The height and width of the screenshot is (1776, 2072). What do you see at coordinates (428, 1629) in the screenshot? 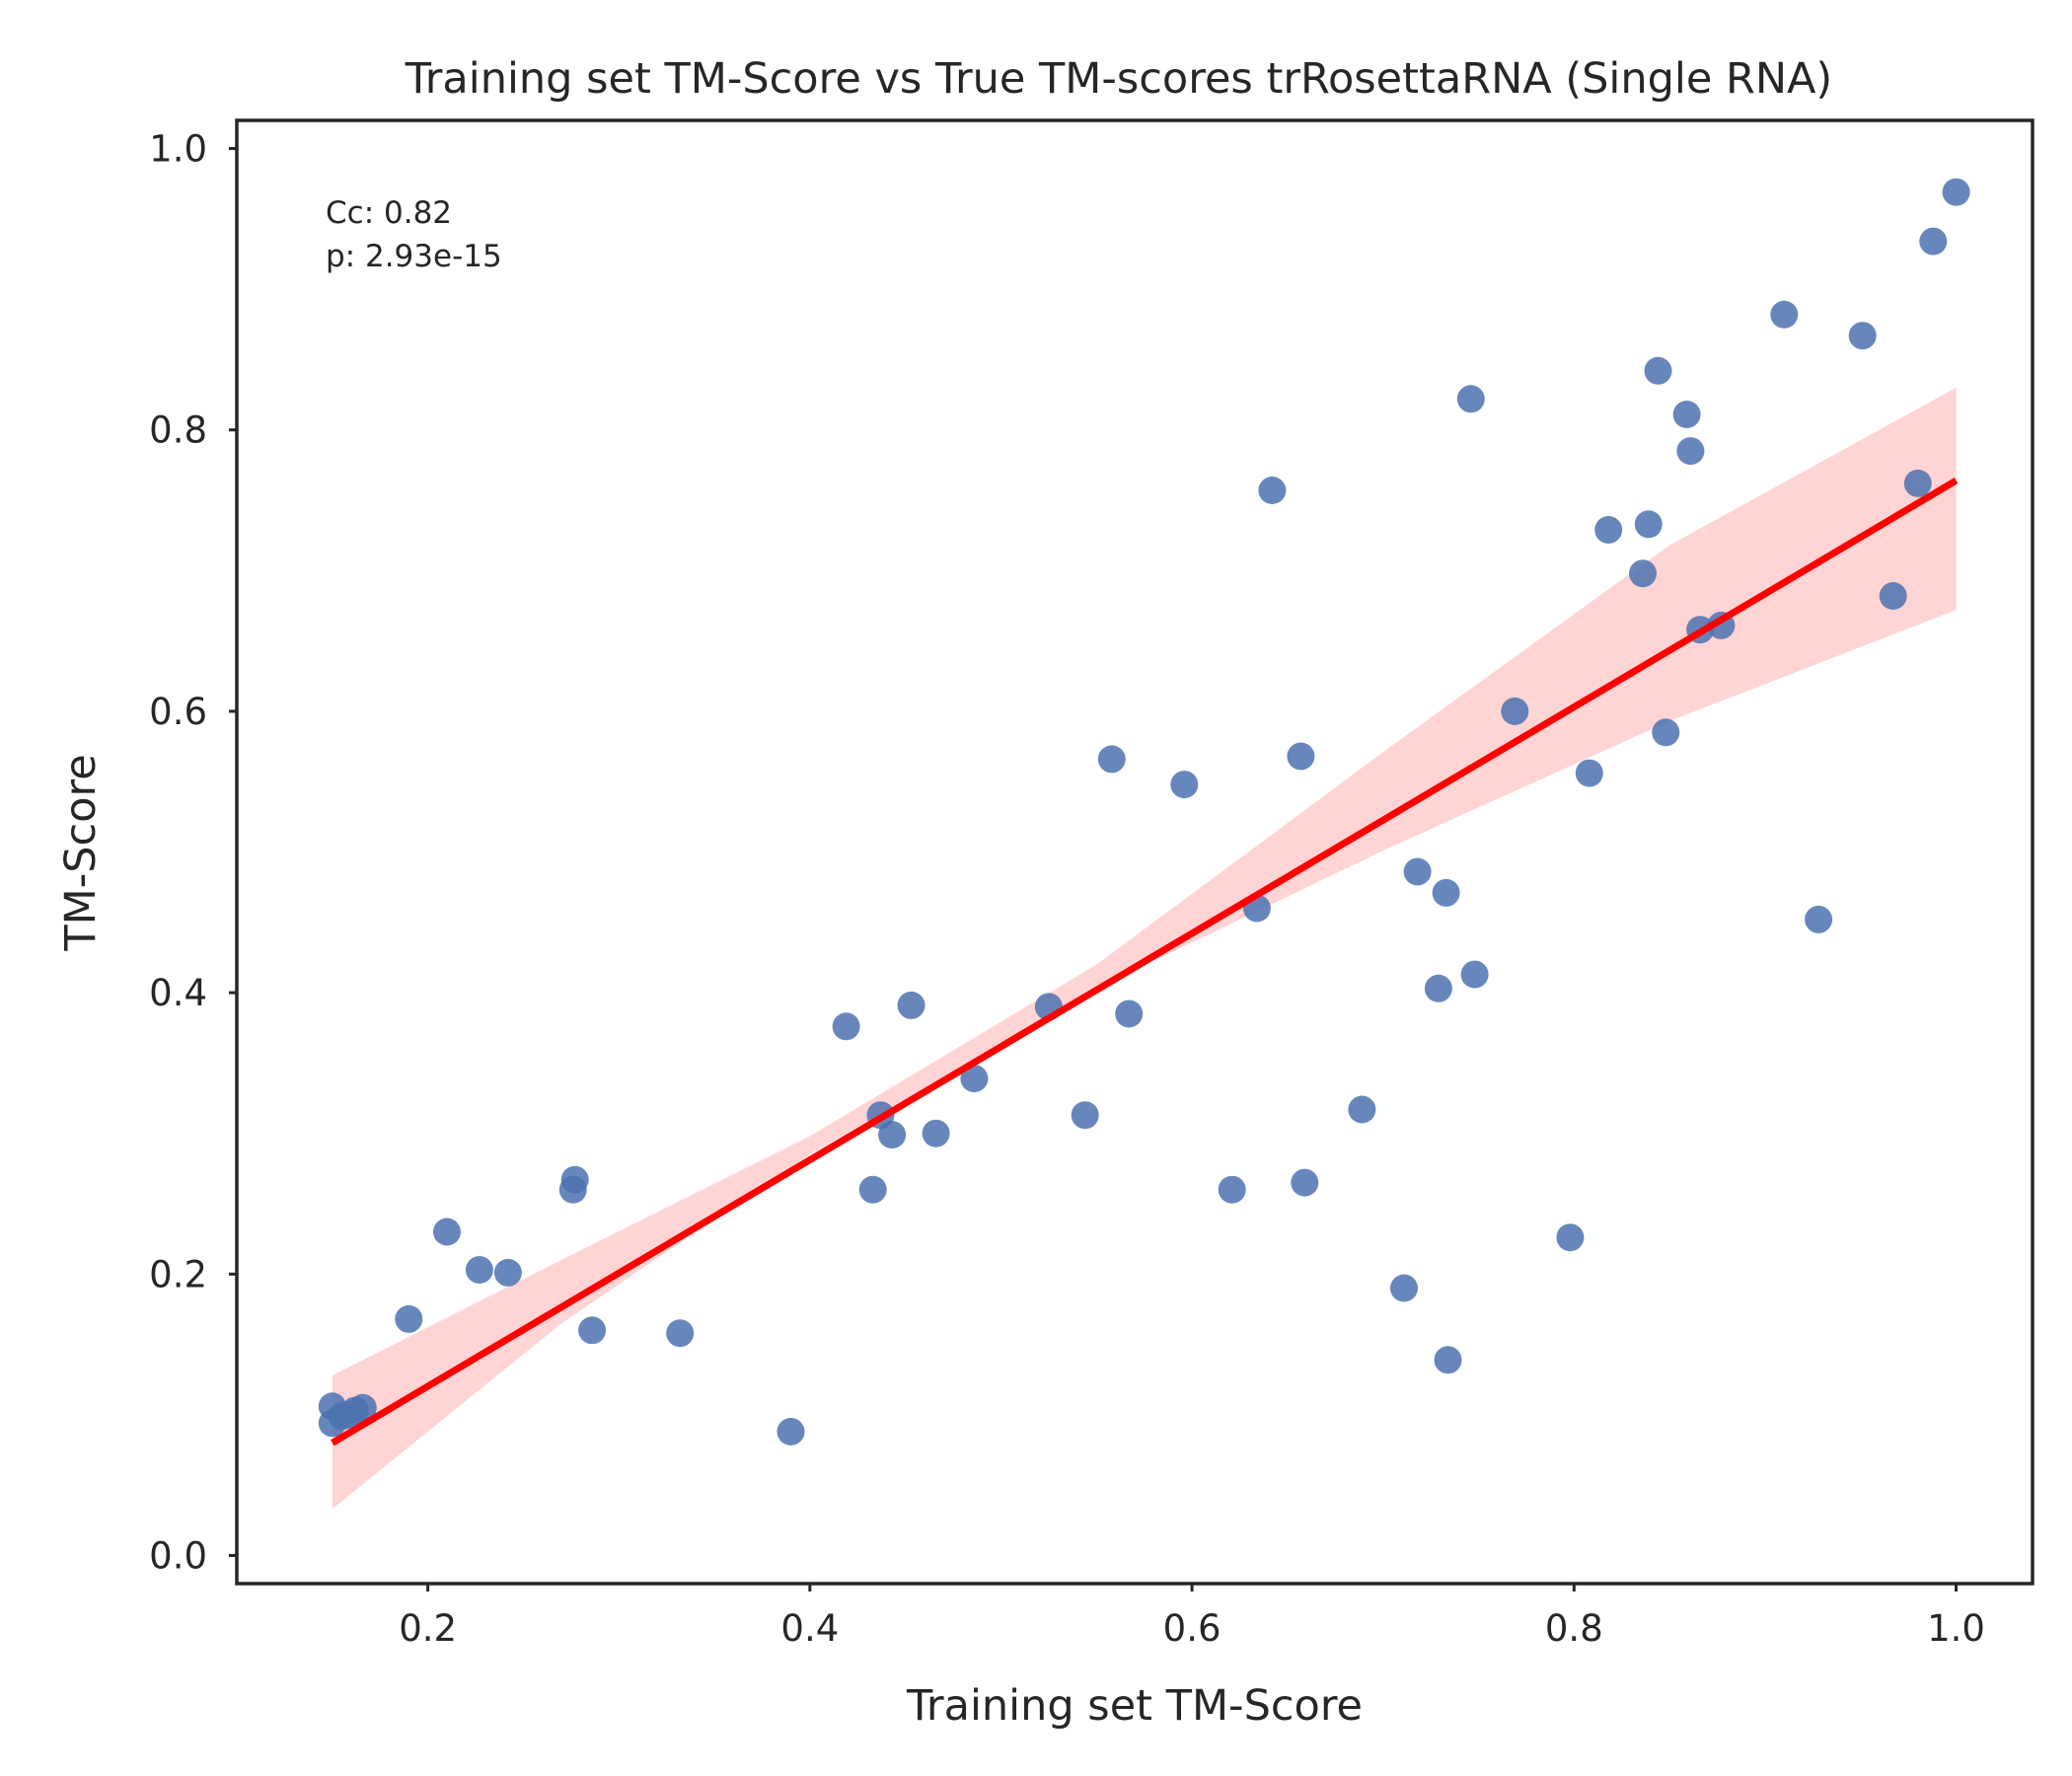
I see `x-tick-label: 0.2` at bounding box center [428, 1629].